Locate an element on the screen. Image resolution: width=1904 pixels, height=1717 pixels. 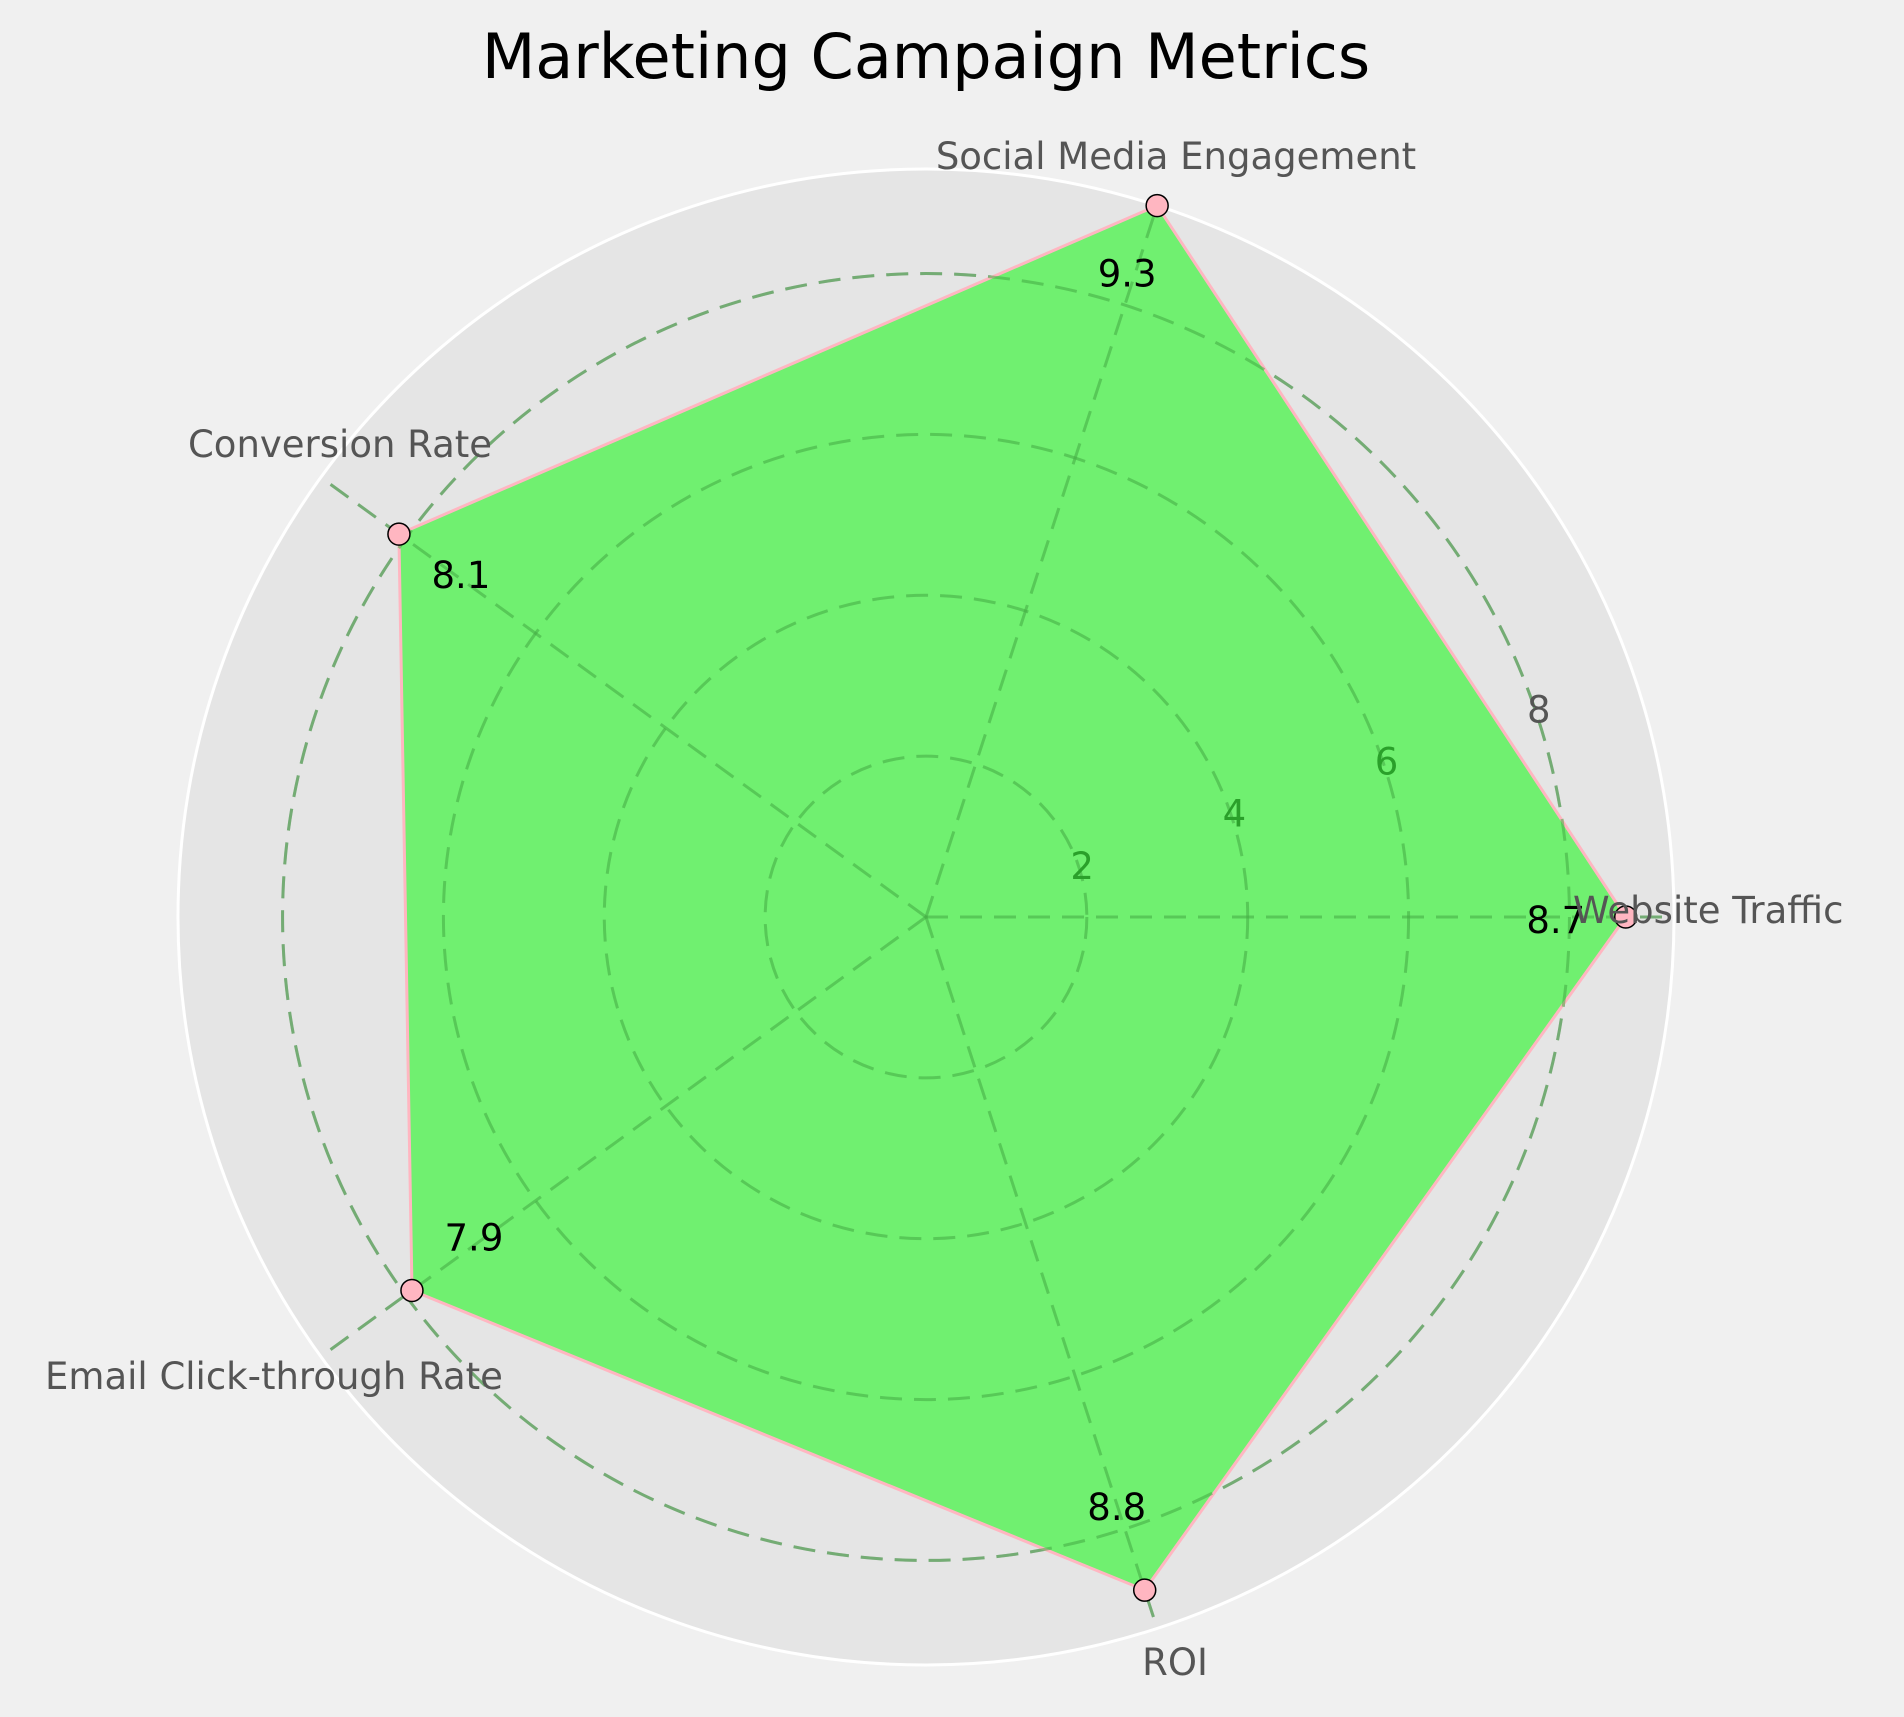
category-label: Email Click-through Rate is located at coordinates (274, 1376).